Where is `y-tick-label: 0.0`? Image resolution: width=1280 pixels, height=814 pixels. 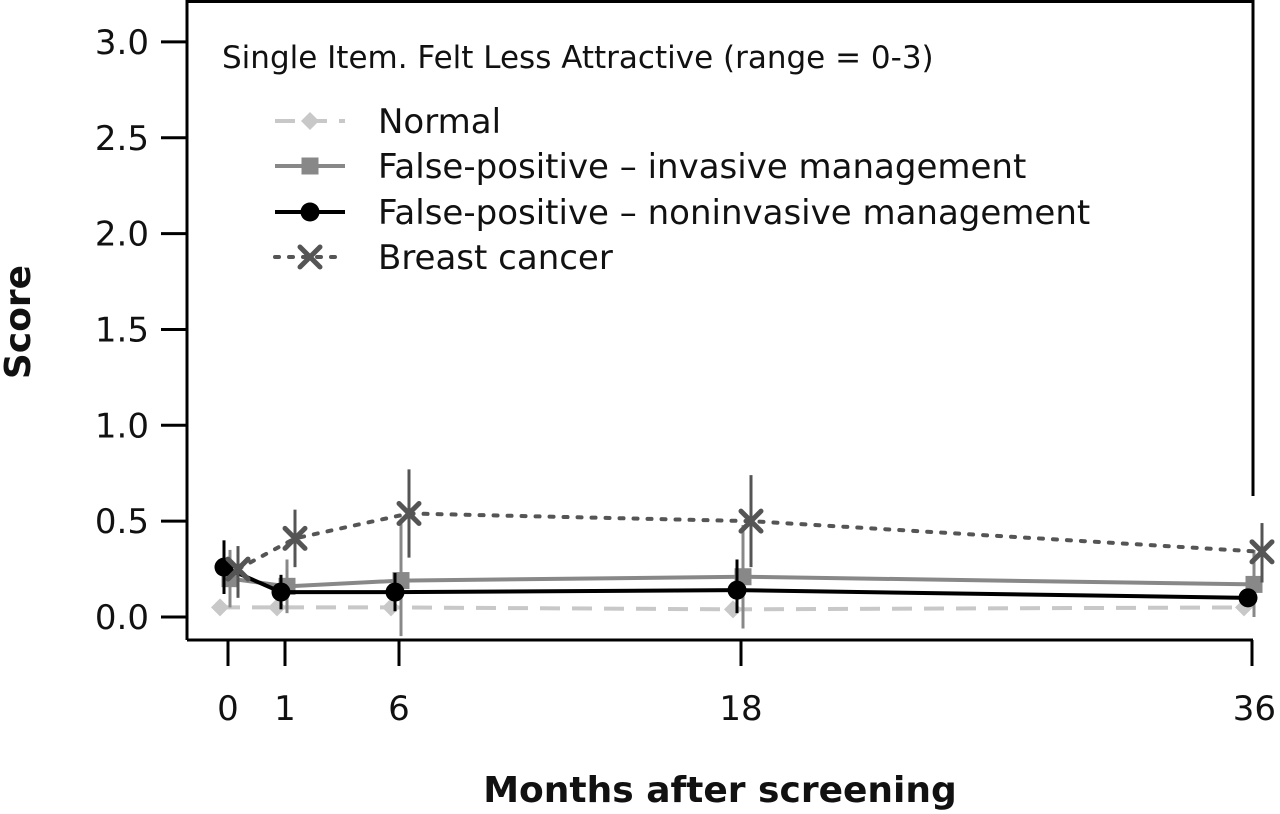
y-tick-label: 0.0 is located at coordinates (122, 618).